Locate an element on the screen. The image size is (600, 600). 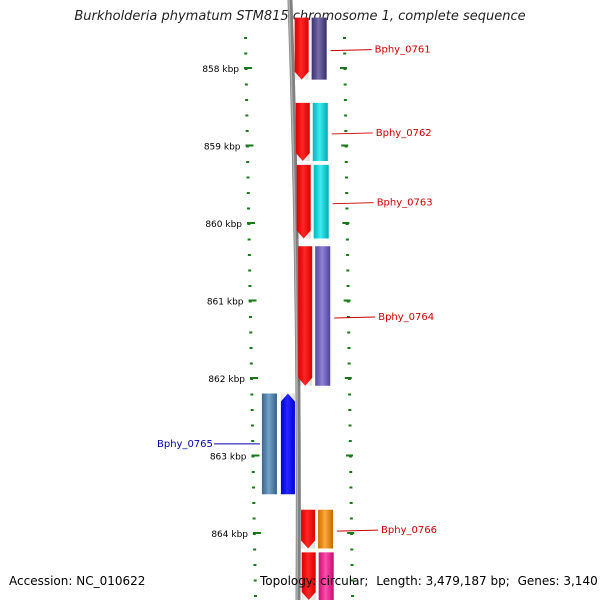
tick-label: 864 kbp is located at coordinates (229, 535).